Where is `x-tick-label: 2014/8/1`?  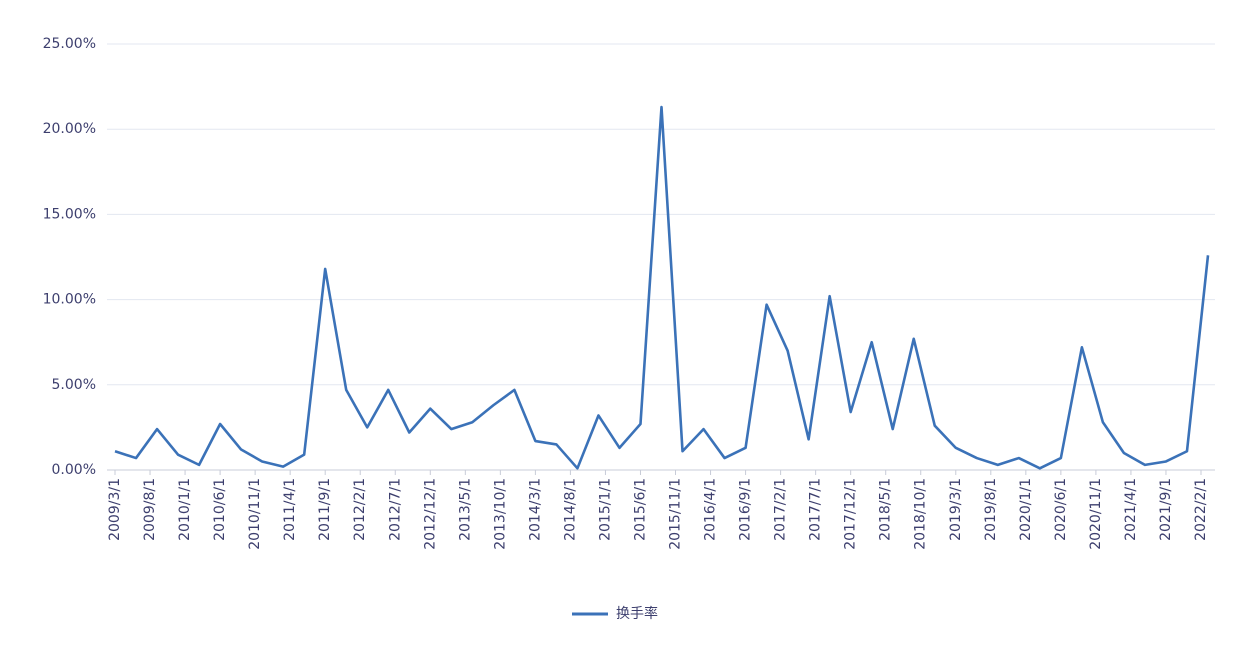
x-tick-label: 2014/8/1 is located at coordinates (570, 509).